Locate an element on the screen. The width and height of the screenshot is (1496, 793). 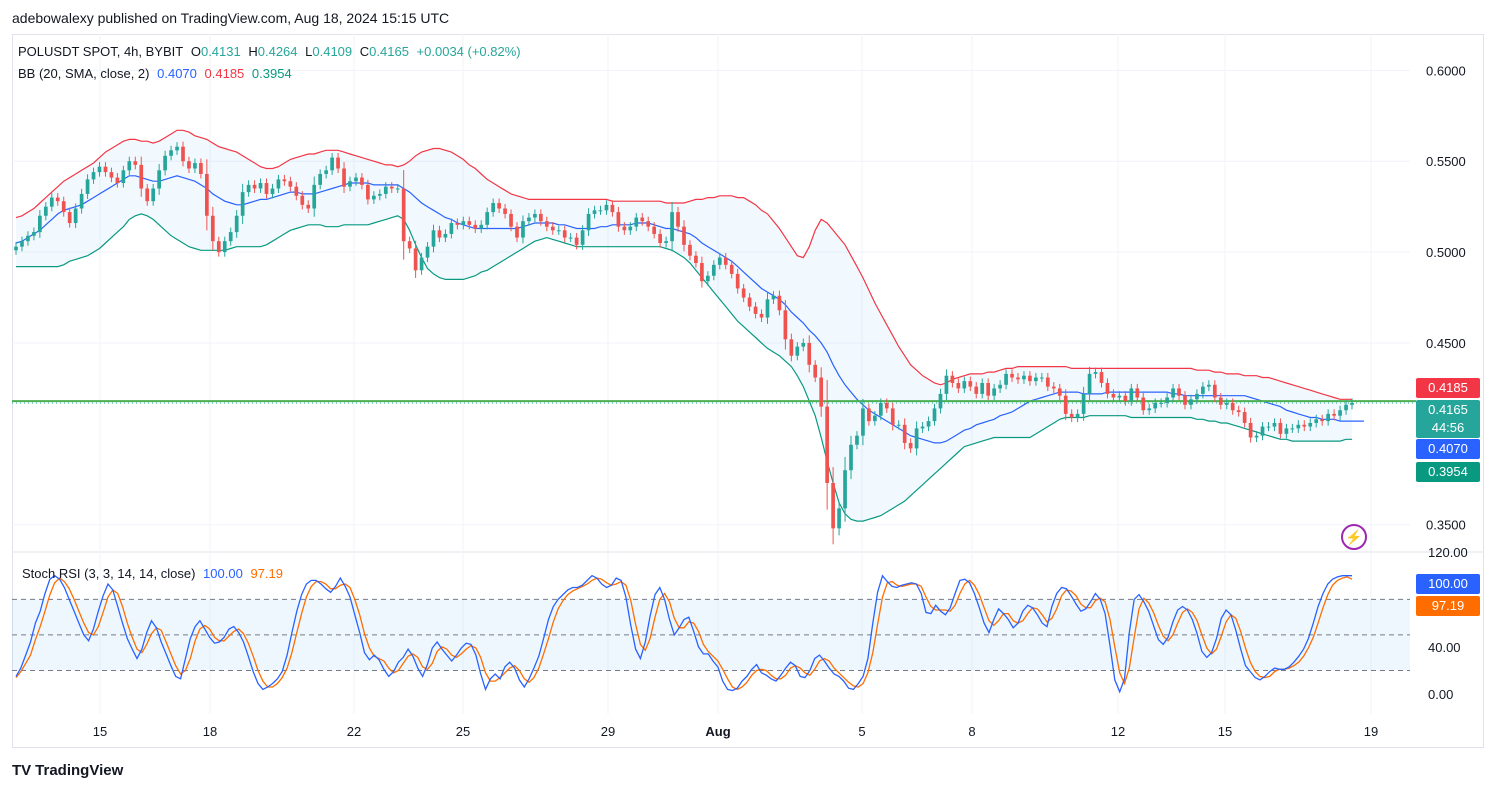
stoch-d-line is located at coordinates (684, 633).